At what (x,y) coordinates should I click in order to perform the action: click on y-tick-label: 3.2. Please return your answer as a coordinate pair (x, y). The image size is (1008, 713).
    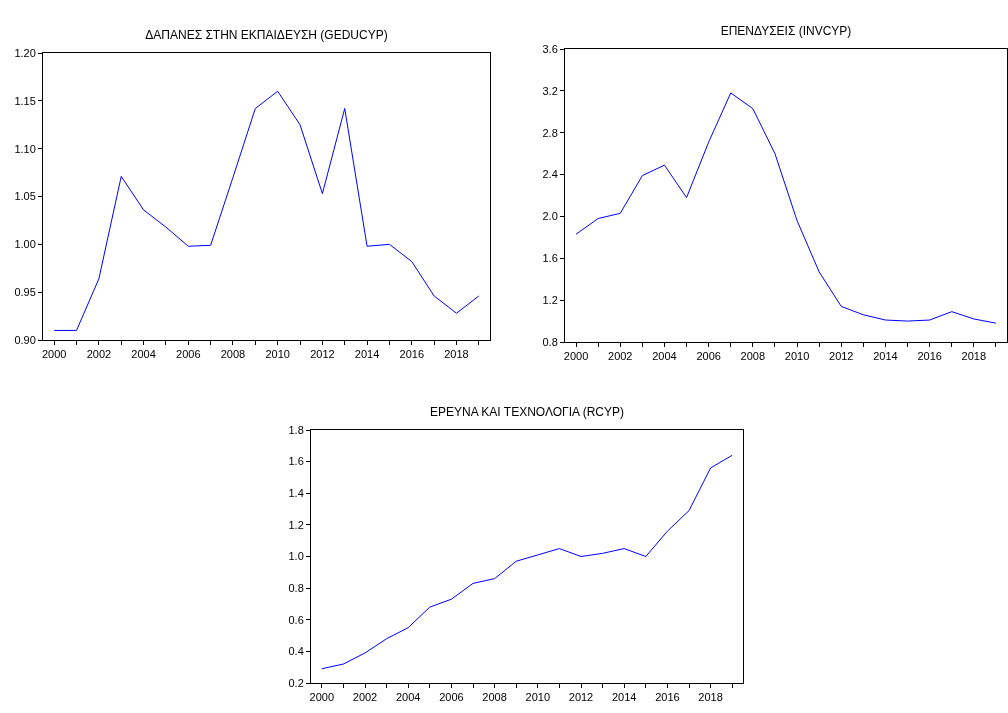
    Looking at the image, I should click on (550, 90).